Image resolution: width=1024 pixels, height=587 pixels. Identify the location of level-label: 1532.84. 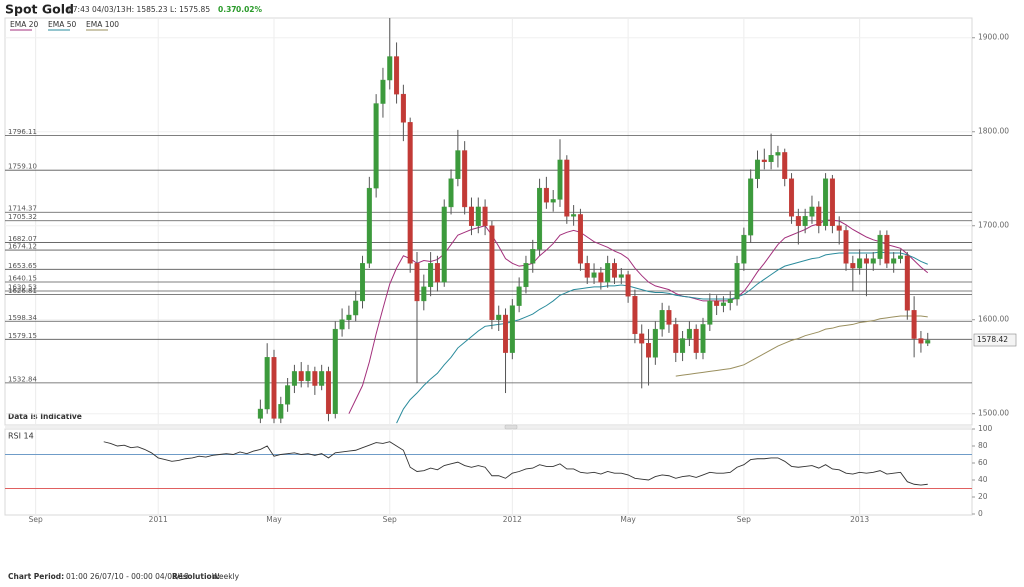
(22, 379).